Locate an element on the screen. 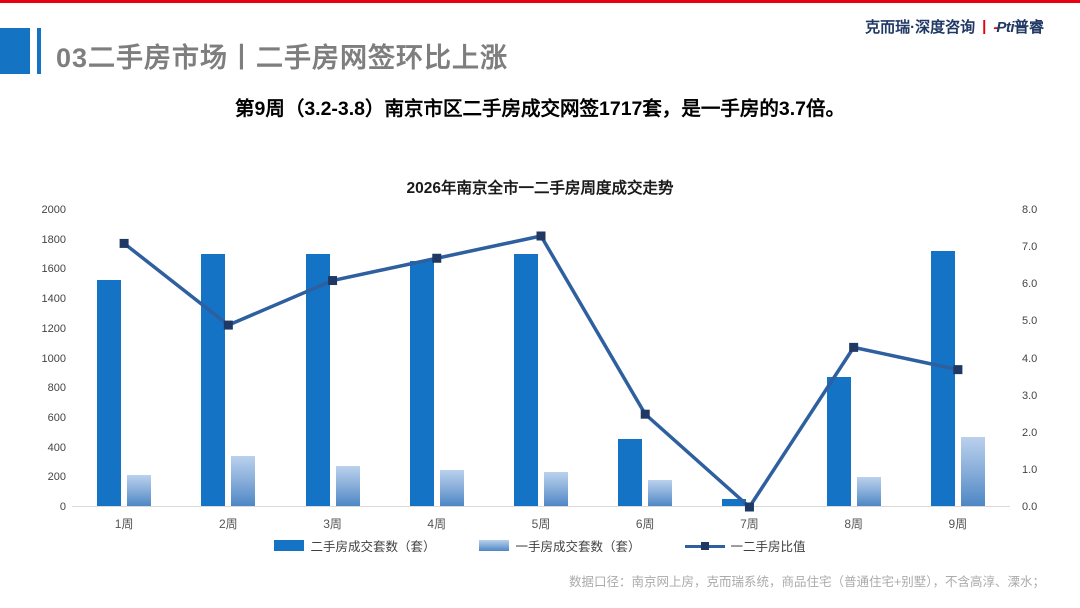 The height and width of the screenshot is (608, 1080). left-axis-tick: 200 is located at coordinates (56, 477).